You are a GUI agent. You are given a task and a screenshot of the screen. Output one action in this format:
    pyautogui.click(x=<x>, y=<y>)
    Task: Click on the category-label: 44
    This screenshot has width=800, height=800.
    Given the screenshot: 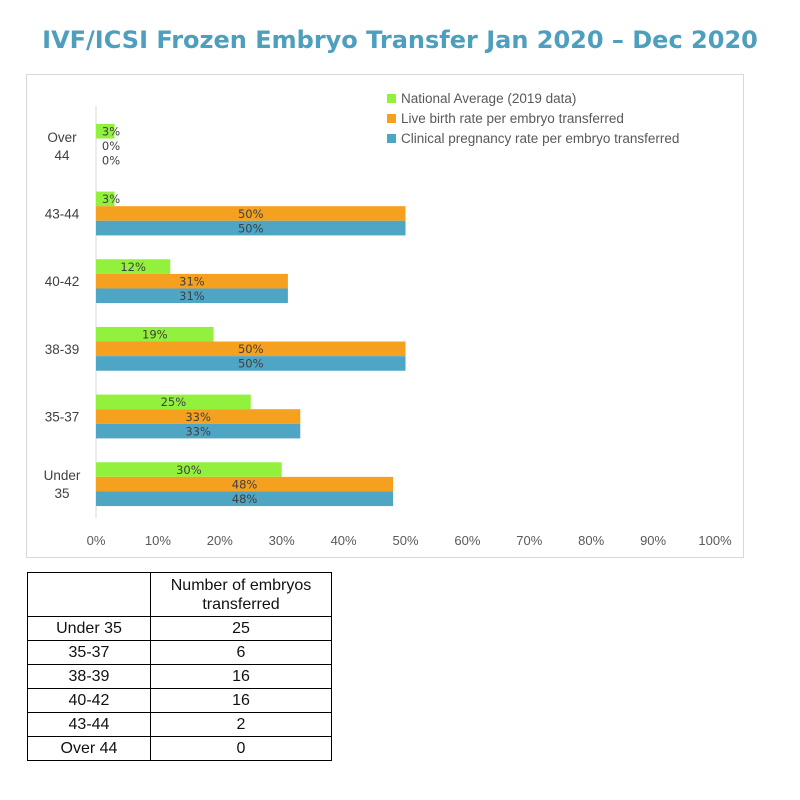 What is the action you would take?
    pyautogui.click(x=62, y=155)
    